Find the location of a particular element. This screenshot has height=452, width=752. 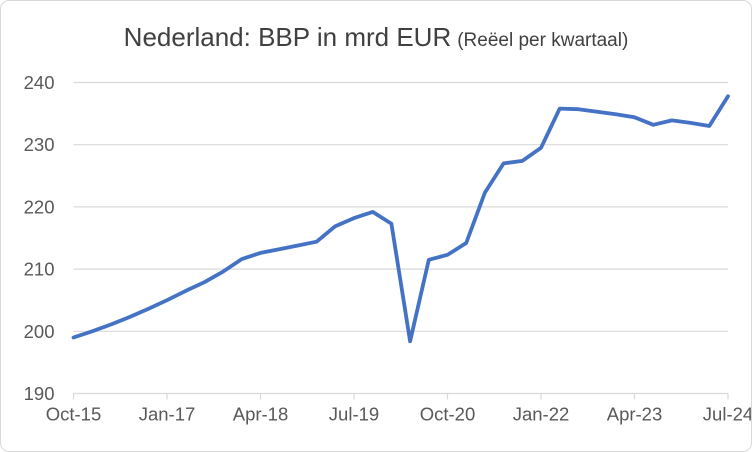

x-axis-tick-label: Oct-20 is located at coordinates (448, 414).